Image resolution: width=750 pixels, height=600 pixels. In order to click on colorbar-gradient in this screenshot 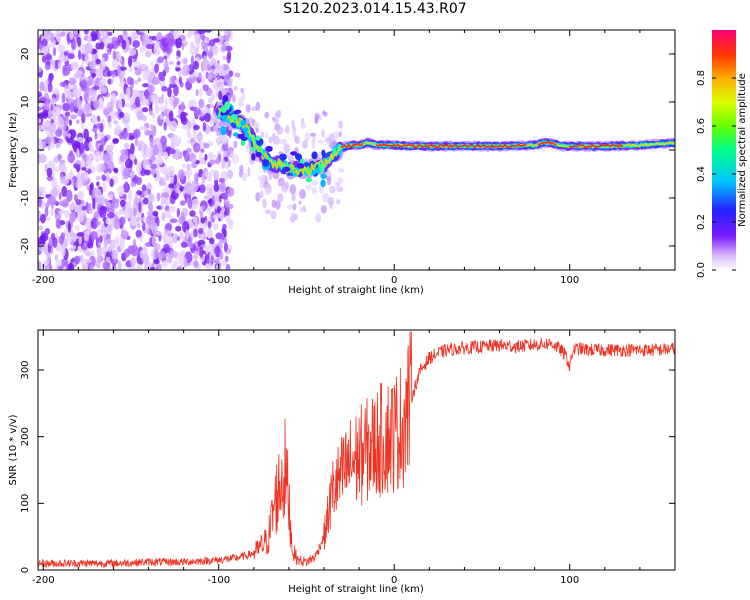, I will do `click(724, 150)`.